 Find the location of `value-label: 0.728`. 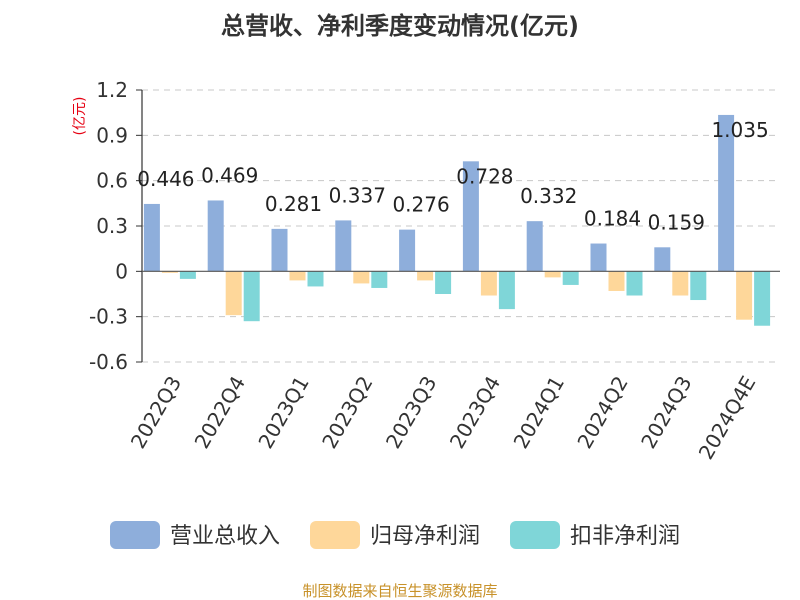

value-label: 0.728 is located at coordinates (484, 176).